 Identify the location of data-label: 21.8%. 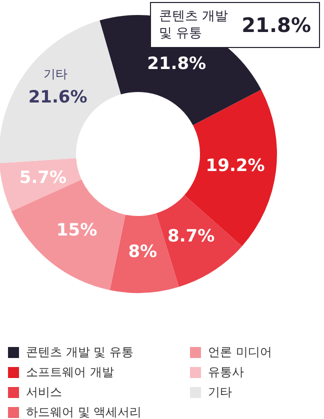
(176, 64).